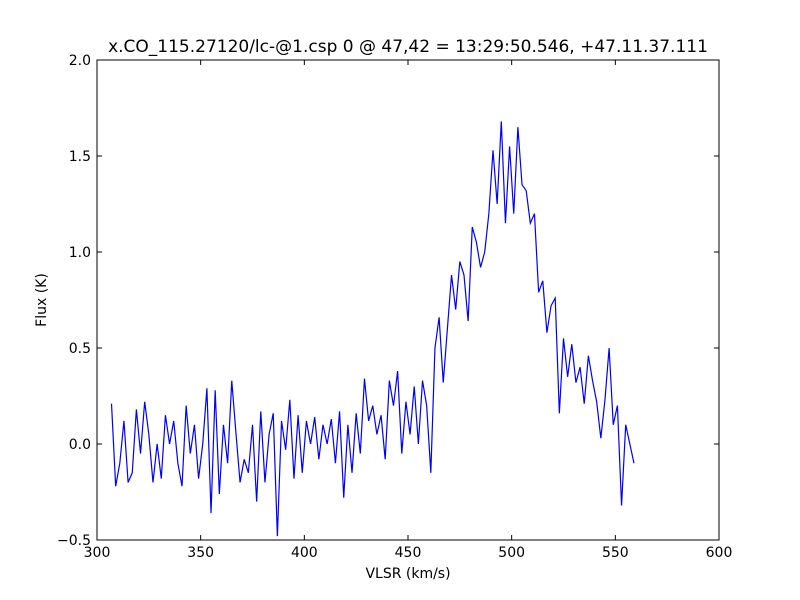  What do you see at coordinates (80, 157) in the screenshot?
I see `y-tick-label: 1.5` at bounding box center [80, 157].